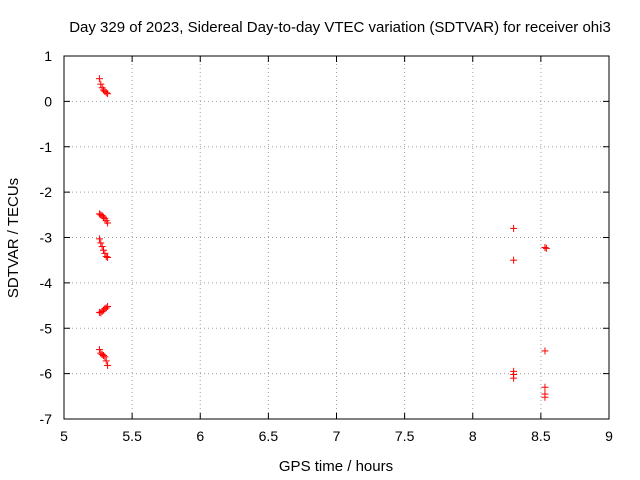  What do you see at coordinates (46, 419) in the screenshot?
I see `y-tick-label: -7` at bounding box center [46, 419].